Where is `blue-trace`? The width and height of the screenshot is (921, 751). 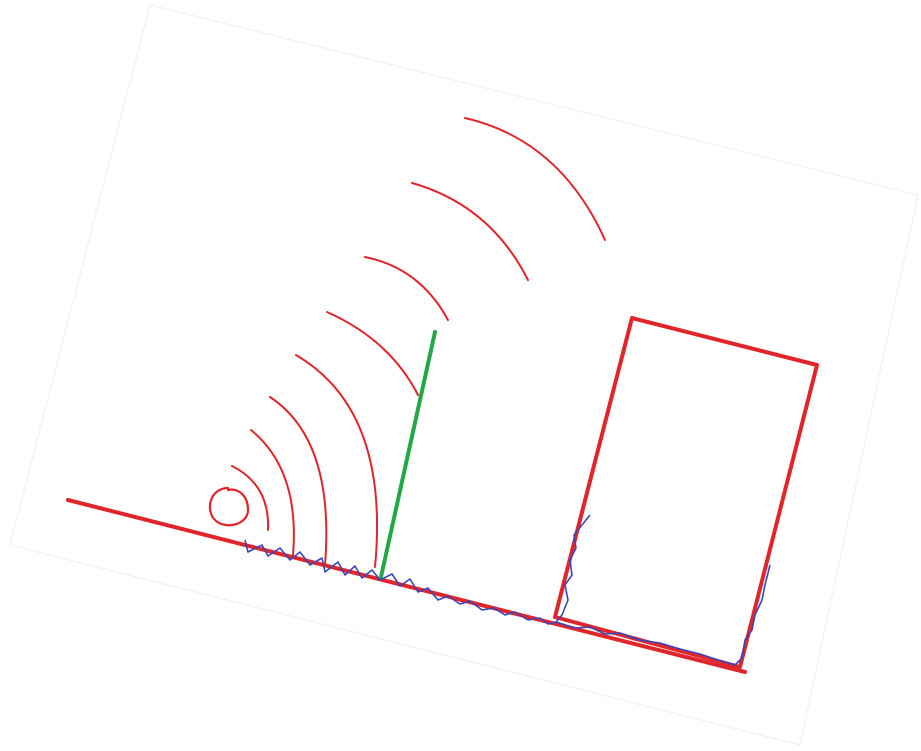
blue-trace is located at coordinates (507, 590).